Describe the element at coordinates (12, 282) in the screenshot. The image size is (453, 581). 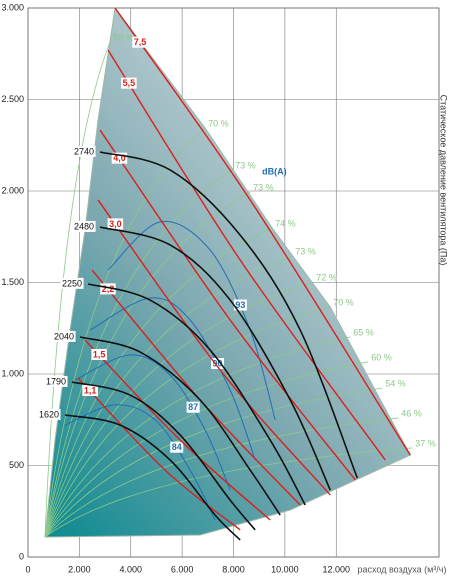
I see `y-tick-label: 1.500` at that location.